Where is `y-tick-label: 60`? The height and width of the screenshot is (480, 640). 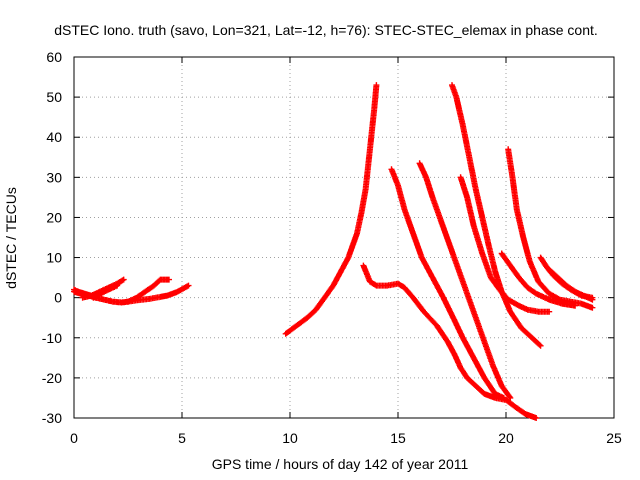
y-tick-label: 60 is located at coordinates (54, 57).